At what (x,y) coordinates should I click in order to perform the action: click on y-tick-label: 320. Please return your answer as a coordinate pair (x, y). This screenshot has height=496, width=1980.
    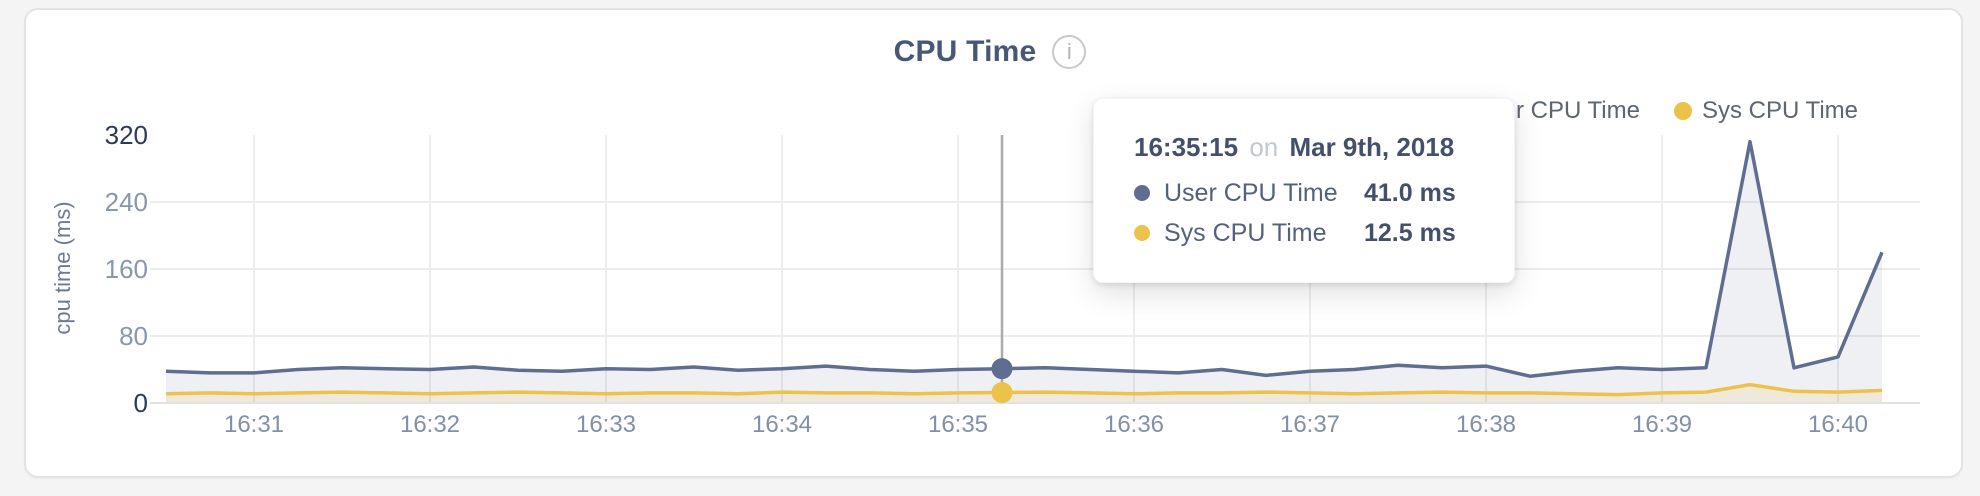
    Looking at the image, I should click on (126, 135).